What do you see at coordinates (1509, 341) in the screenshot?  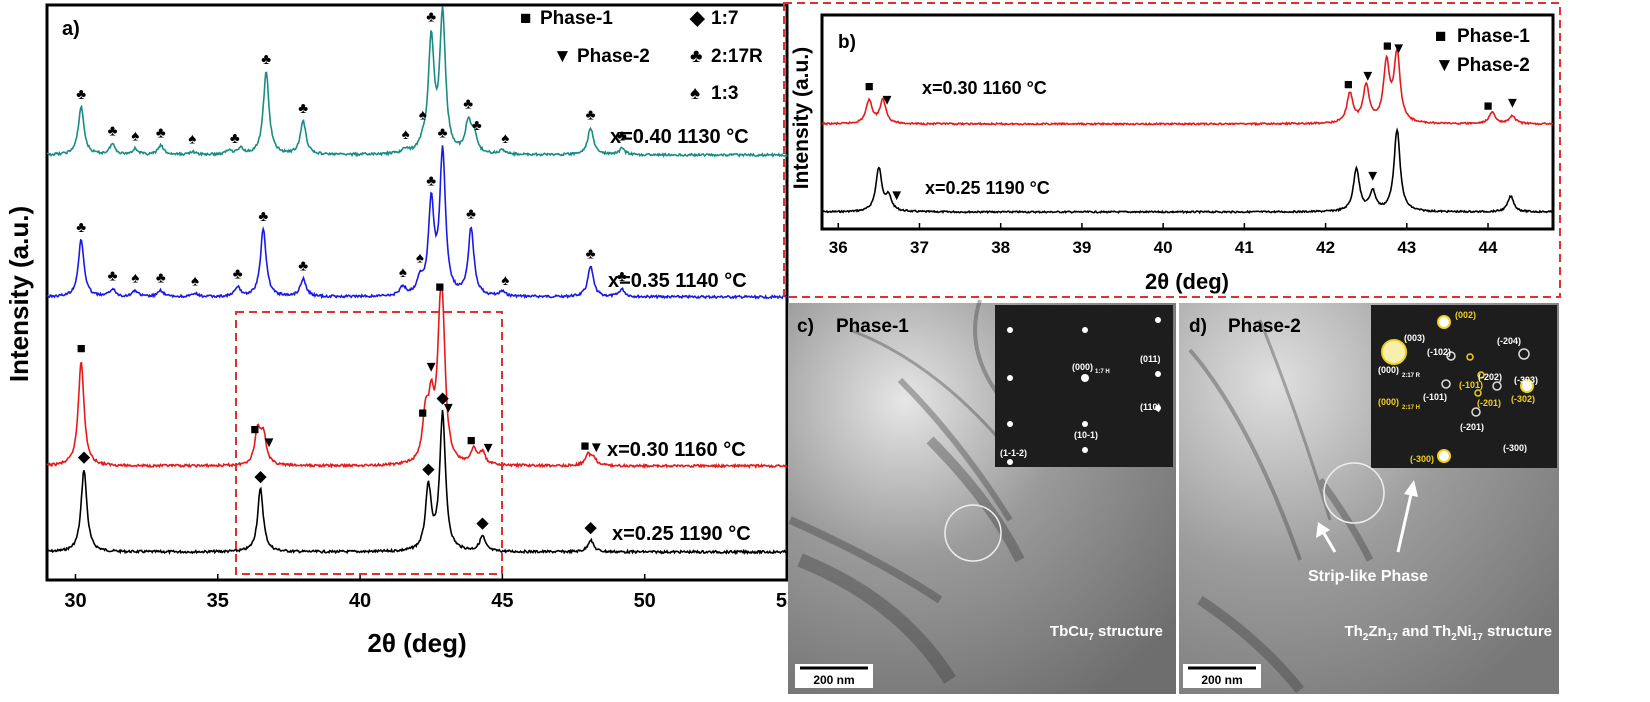 I see `sad-d-204: (-204)` at bounding box center [1509, 341].